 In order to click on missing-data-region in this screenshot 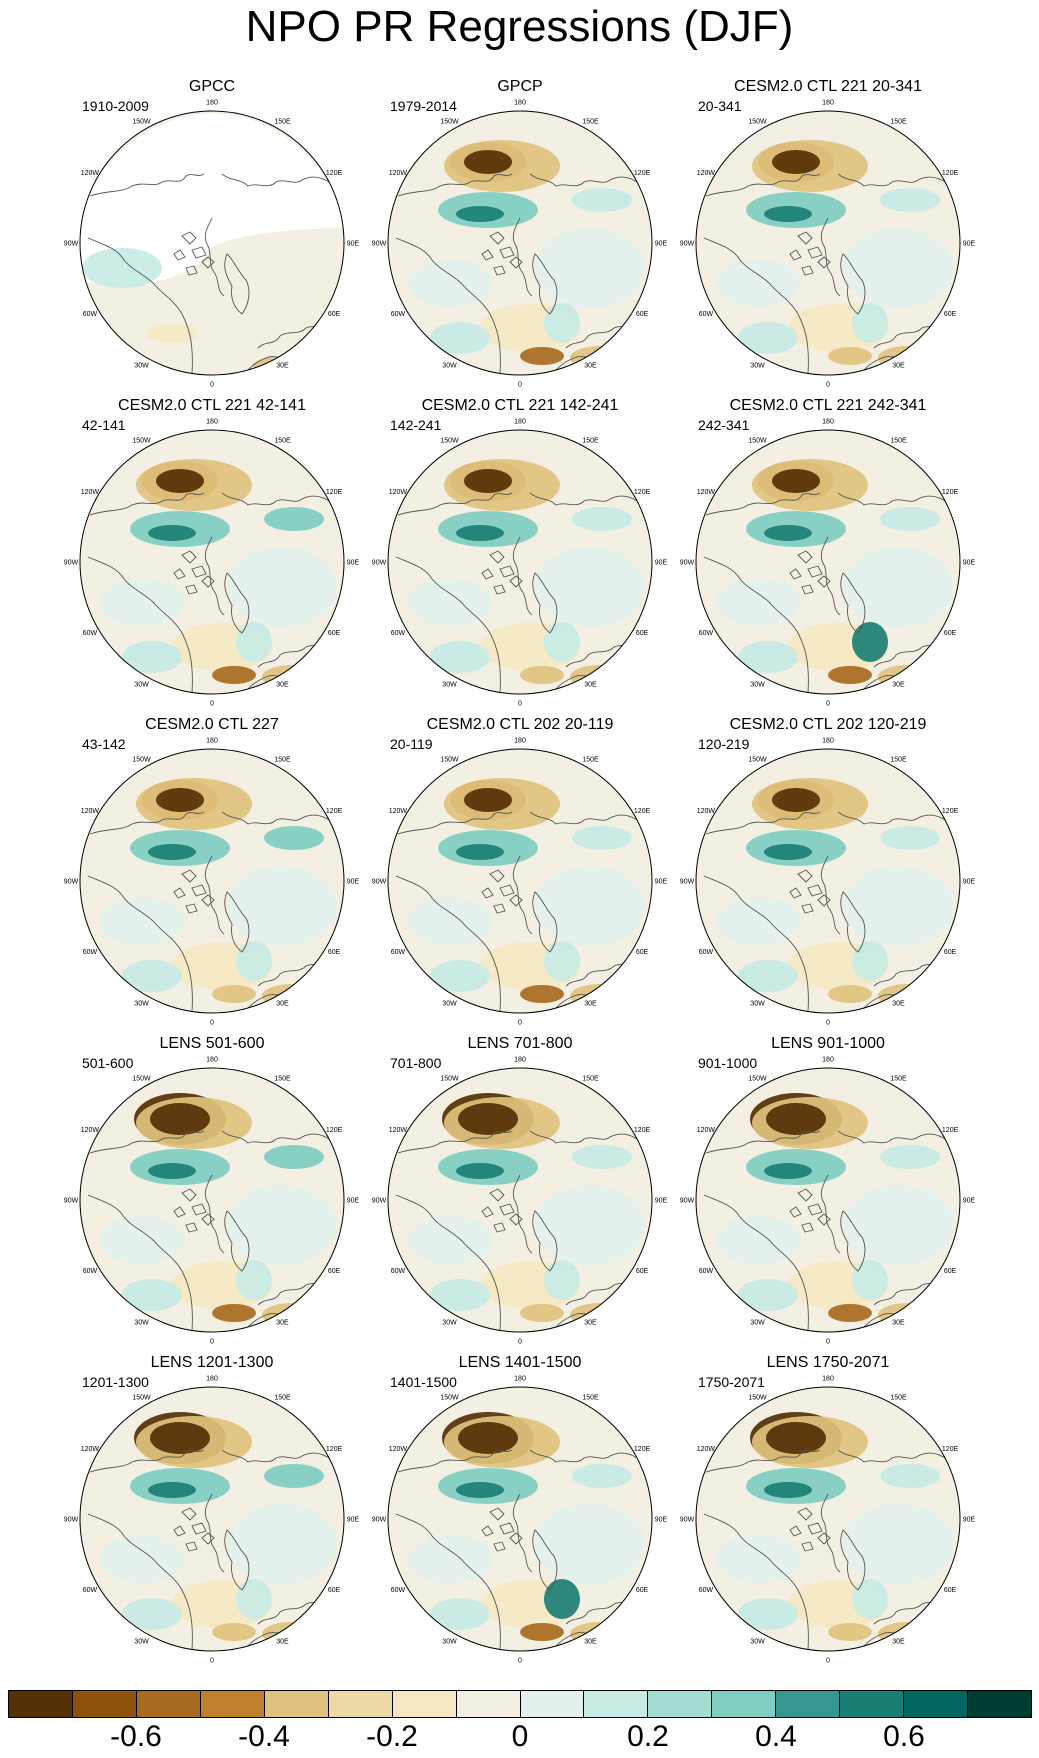, I will do `click(212, 198)`.